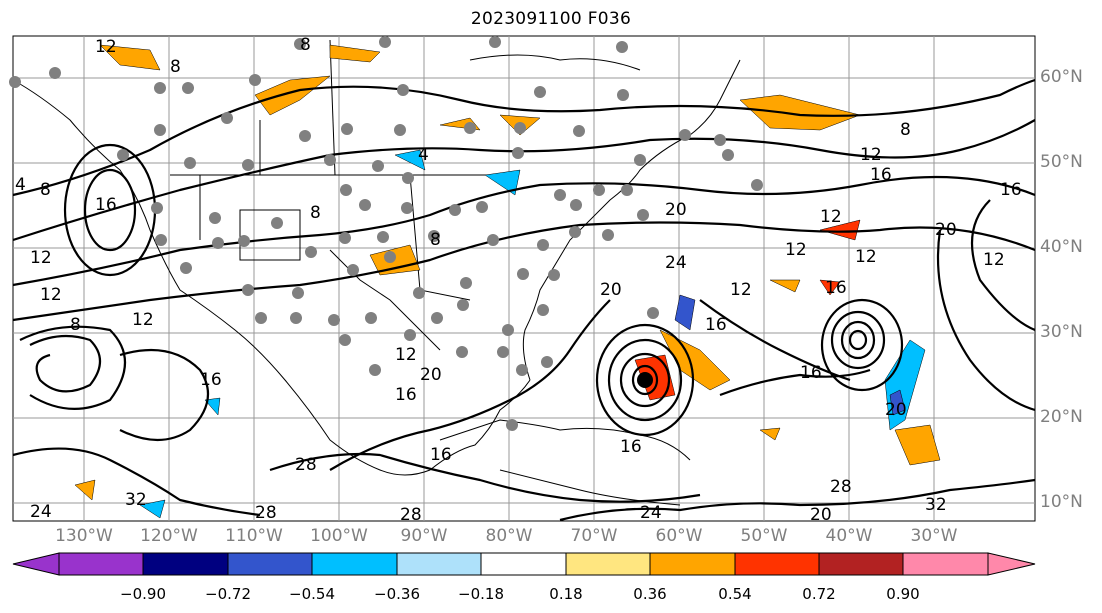 This screenshot has height=613, width=1102. I want to click on lon-label: 50°W, so click(764, 536).